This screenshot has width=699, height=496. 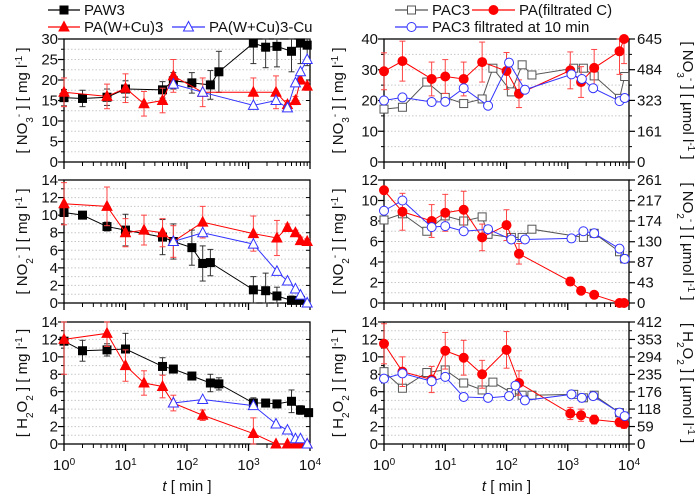 I want to click on right-y-axis-label: [ H2O2 ] [ µmol l-1 ], so click(x=686, y=383).